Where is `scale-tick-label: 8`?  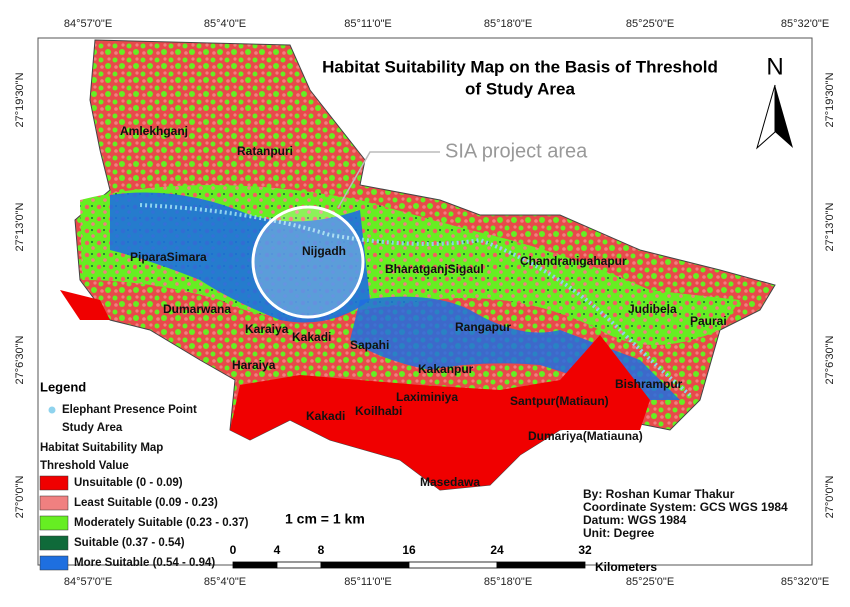 scale-tick-label: 8 is located at coordinates (321, 550).